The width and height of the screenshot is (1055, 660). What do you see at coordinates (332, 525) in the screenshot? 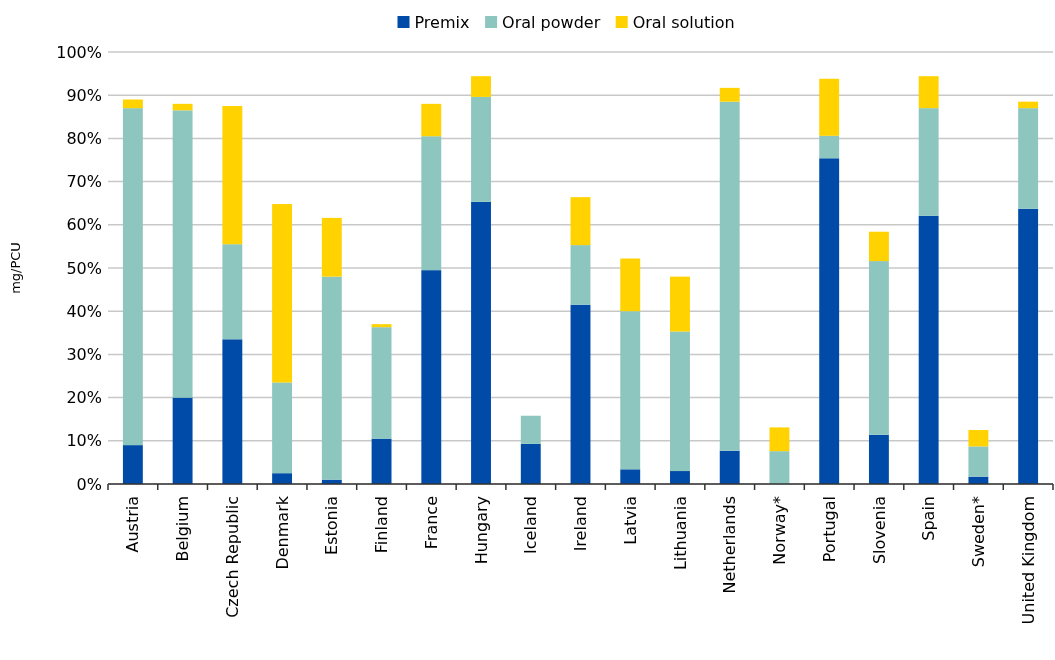
I see `x-tick-label: Estonia` at bounding box center [332, 525].